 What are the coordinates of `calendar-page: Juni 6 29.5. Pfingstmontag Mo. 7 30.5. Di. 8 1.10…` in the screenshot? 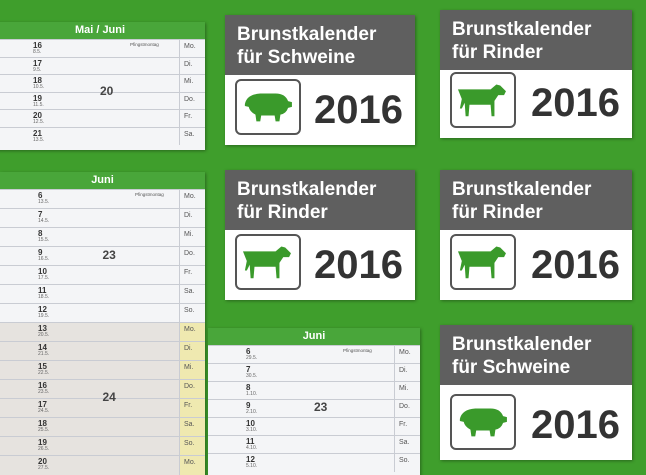 It's located at (314, 401).